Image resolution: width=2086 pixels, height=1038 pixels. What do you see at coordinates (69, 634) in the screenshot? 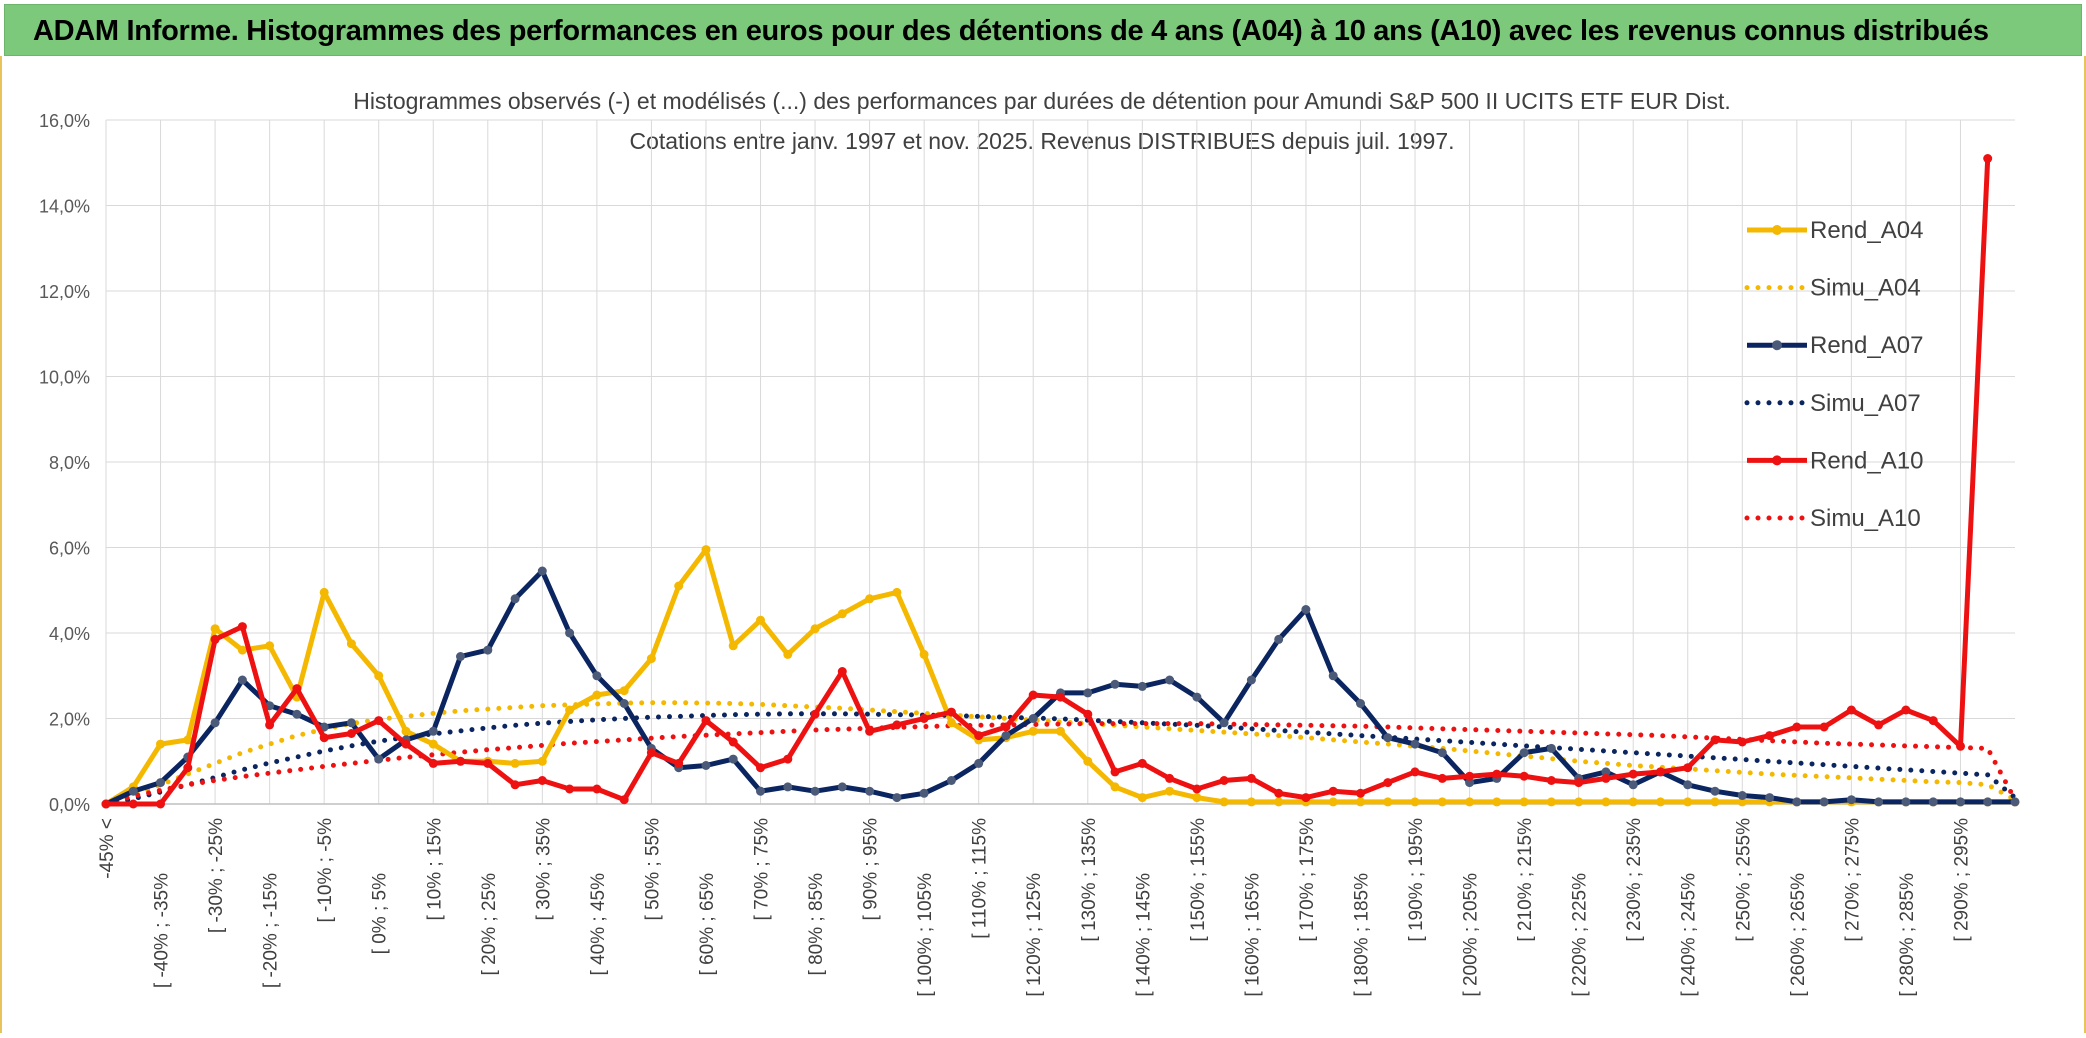
I see `y-tick-label: 4,0%` at bounding box center [69, 634].